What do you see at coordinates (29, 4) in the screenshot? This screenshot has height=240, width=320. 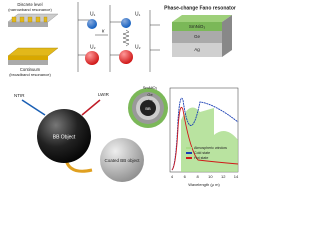 I see `label: Discrete level` at bounding box center [29, 4].